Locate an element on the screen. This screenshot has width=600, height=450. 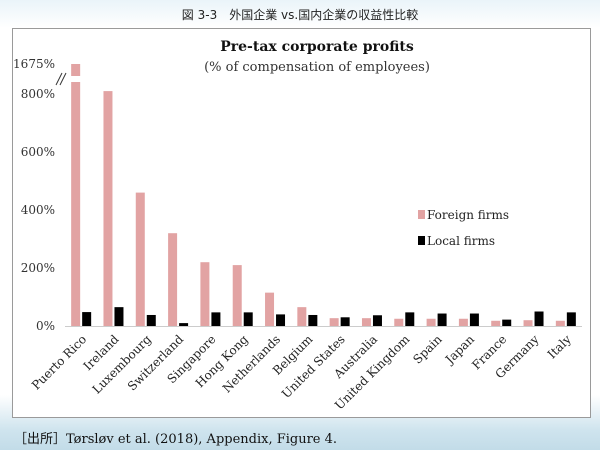
y-tick-label: 200% is located at coordinates (38, 268).